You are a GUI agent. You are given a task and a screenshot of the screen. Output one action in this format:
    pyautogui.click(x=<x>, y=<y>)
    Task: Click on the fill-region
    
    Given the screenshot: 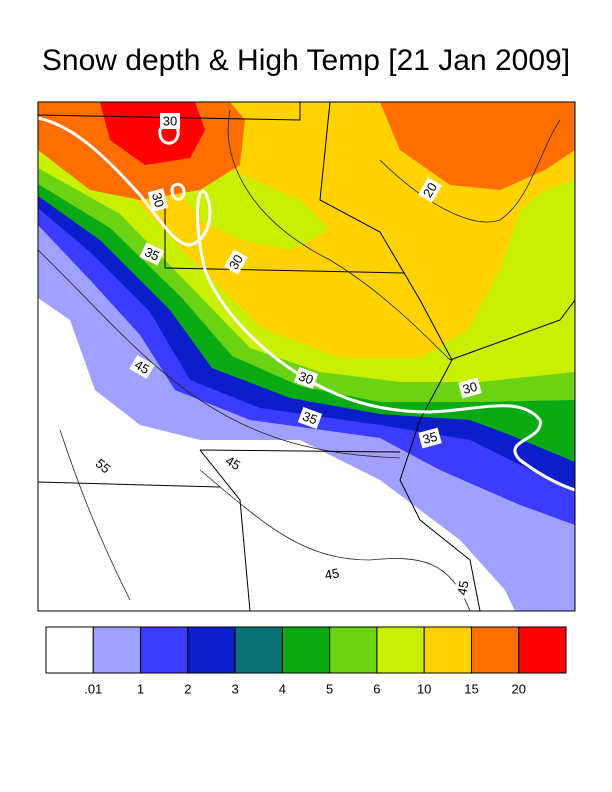 What is the action you would take?
    pyautogui.click(x=477, y=146)
    